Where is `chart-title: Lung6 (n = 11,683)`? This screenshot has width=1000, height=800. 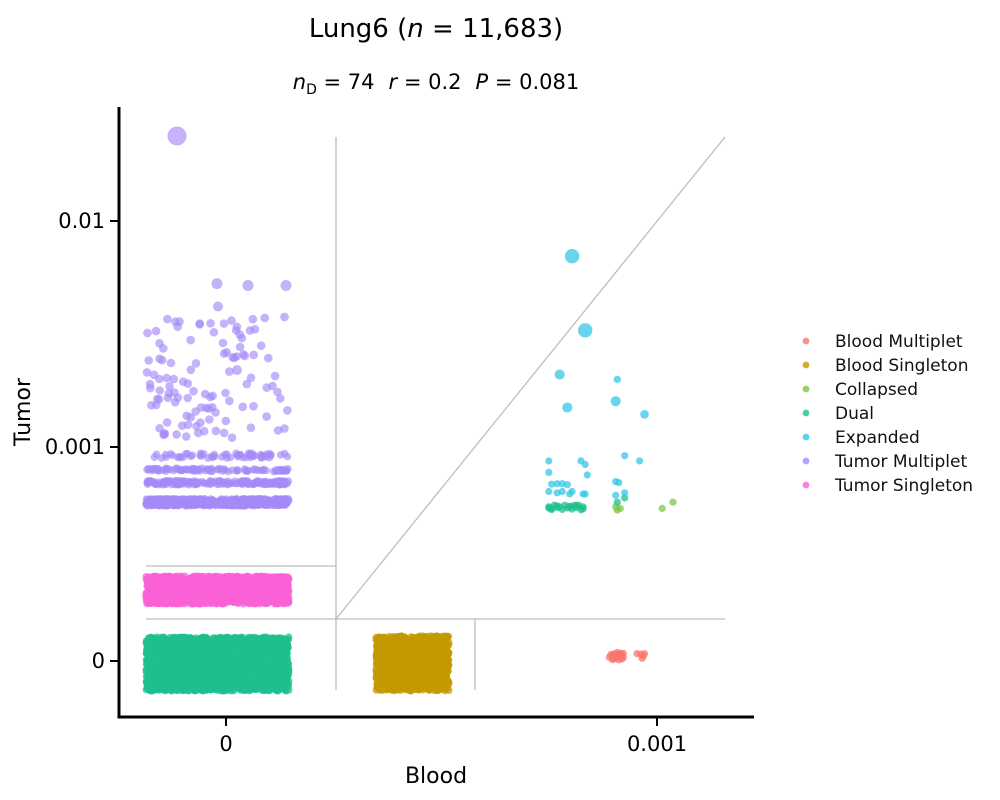
chart-title: Lung6 (n = 11,683) is located at coordinates (436, 29).